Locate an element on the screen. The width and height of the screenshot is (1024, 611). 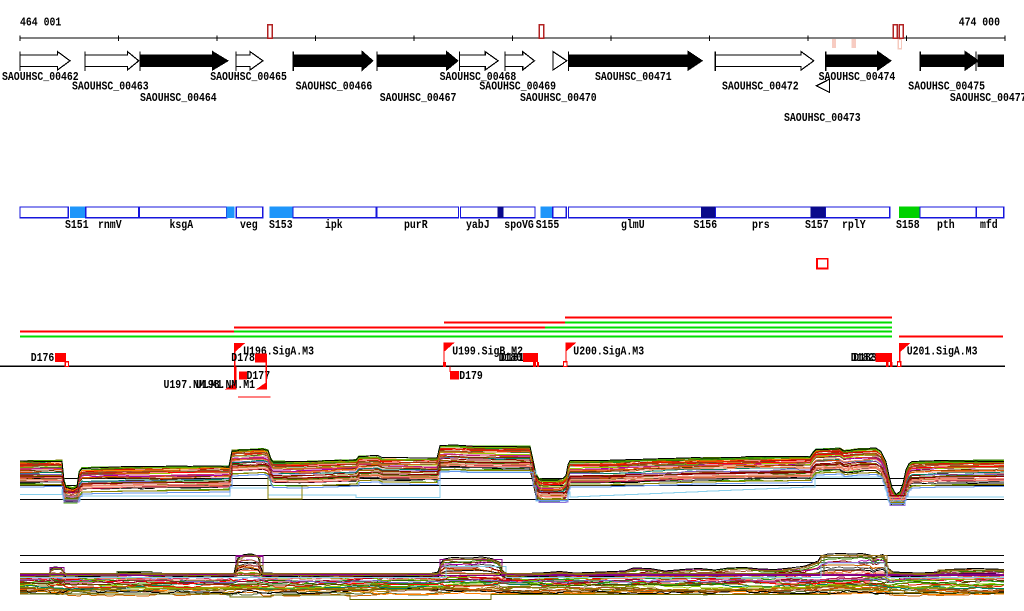
svg-text: SAOUHSC_00469 is located at coordinates (517, 86).